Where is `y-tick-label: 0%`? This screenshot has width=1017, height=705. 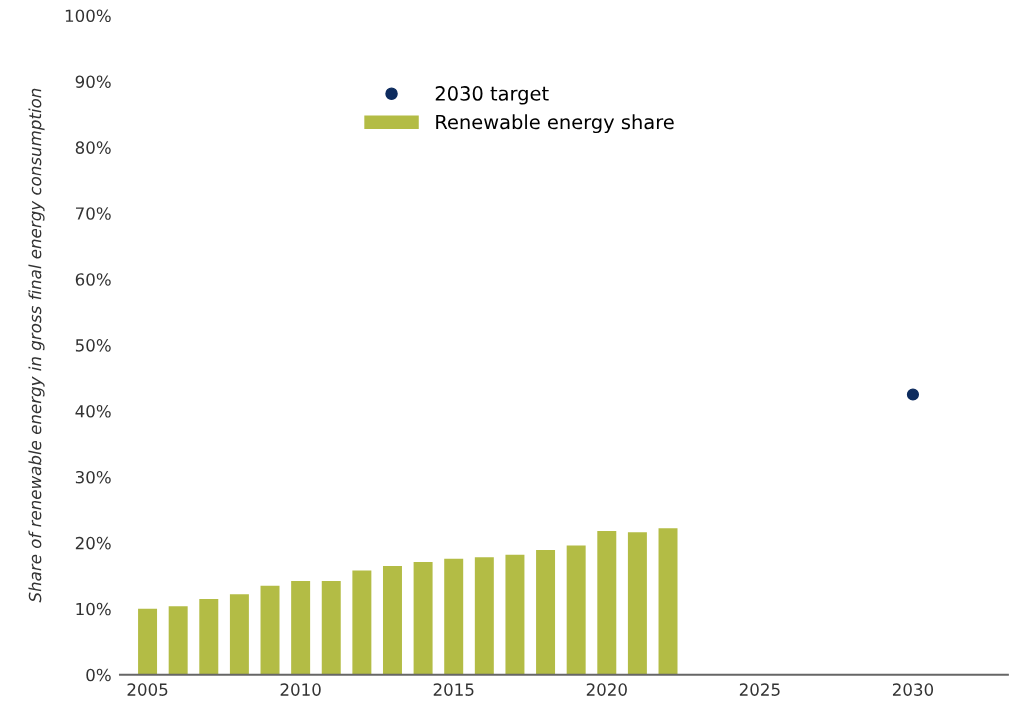 y-tick-label: 0% is located at coordinates (98, 675).